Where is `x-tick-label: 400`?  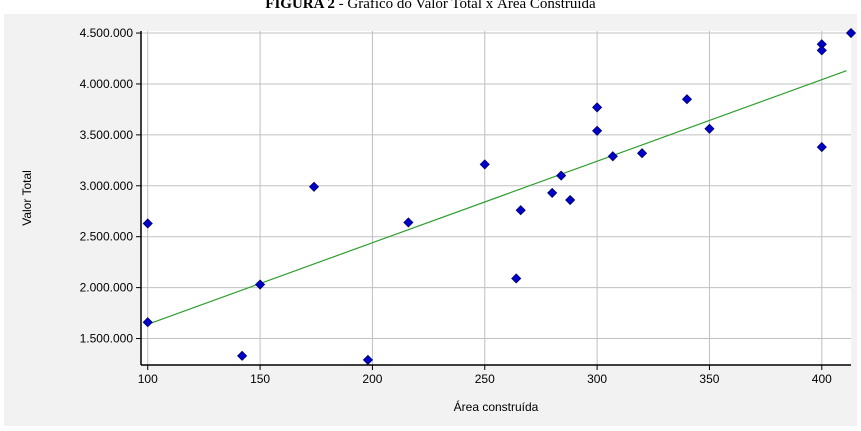
x-tick-label: 400 is located at coordinates (822, 379).